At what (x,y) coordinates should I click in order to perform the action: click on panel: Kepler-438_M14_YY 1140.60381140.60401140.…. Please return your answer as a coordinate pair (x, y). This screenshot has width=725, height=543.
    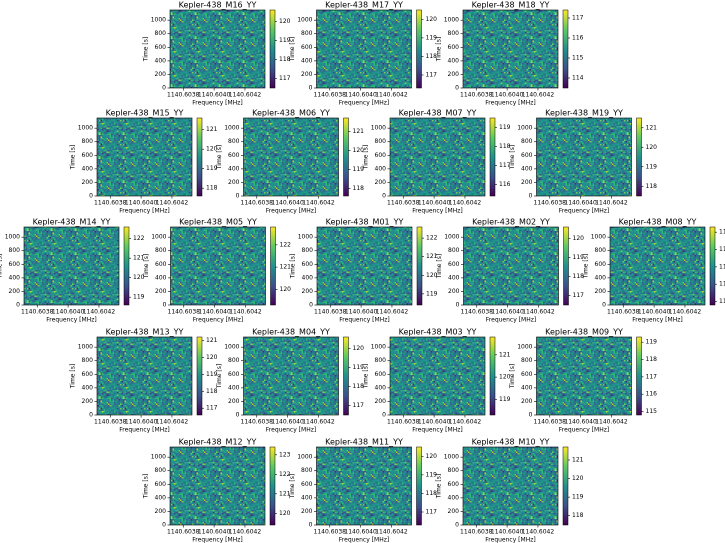
    Looking at the image, I should click on (72, 271).